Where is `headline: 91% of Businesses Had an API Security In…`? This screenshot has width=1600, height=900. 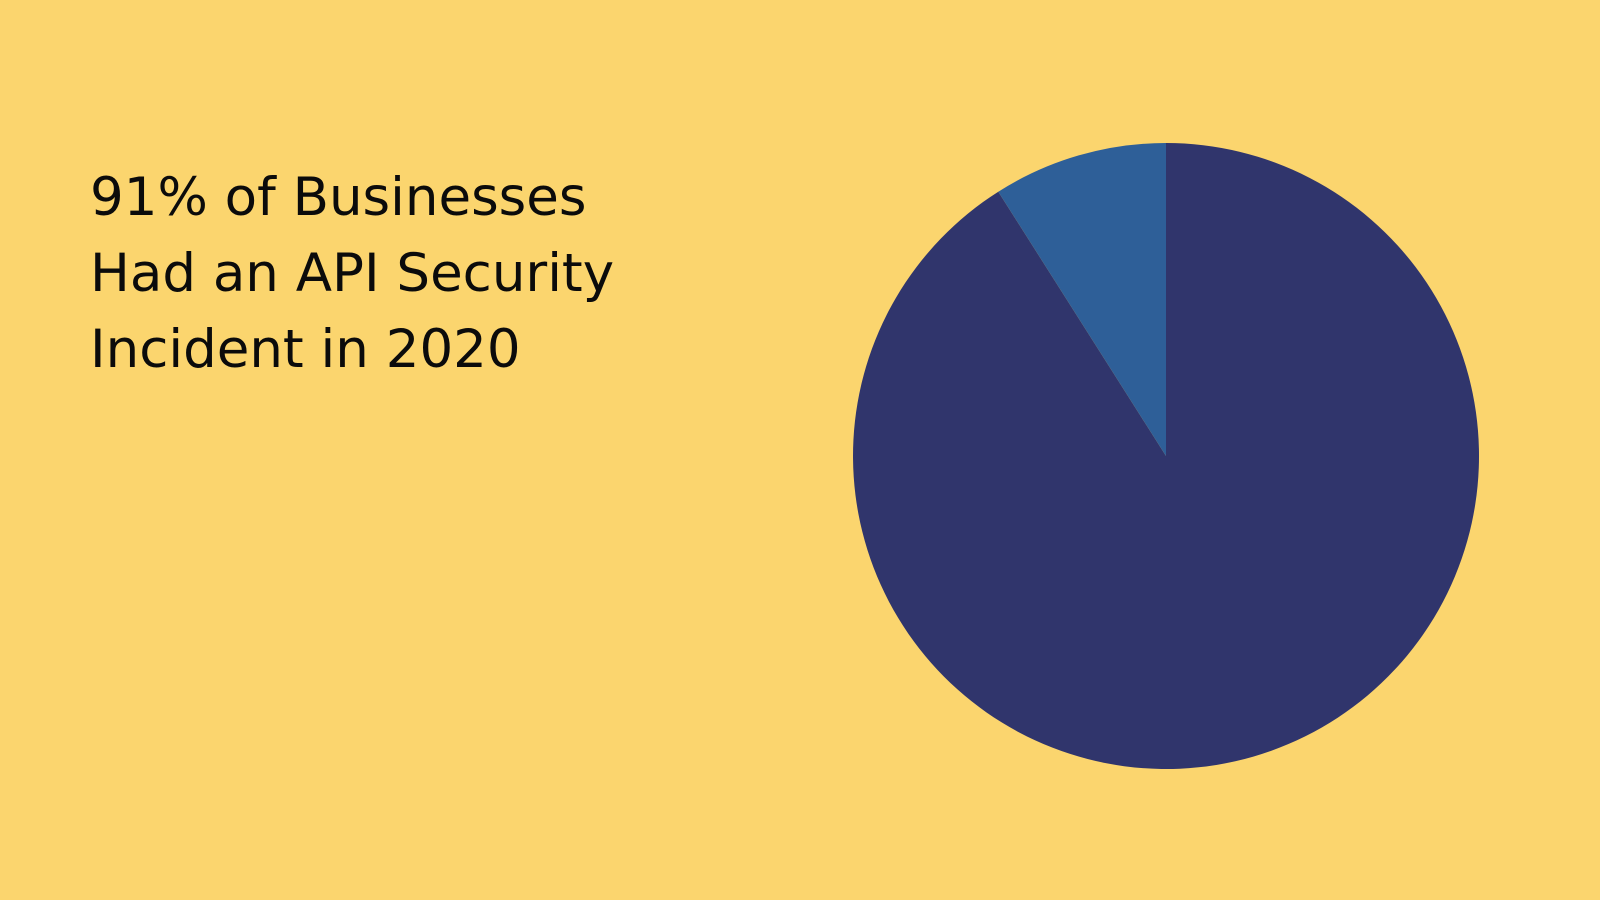
headline: 91% of Businesses Had an API Security In… is located at coordinates (370, 274).